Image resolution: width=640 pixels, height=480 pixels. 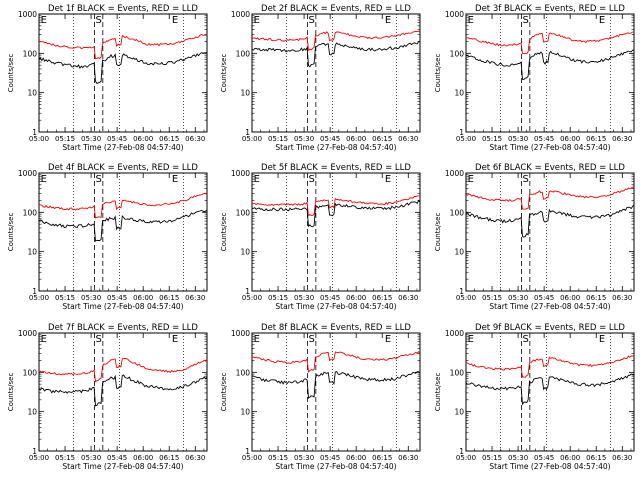 I want to click on panel-title: Det 2f BLACK = Events, RED = LLD, so click(x=336, y=9).